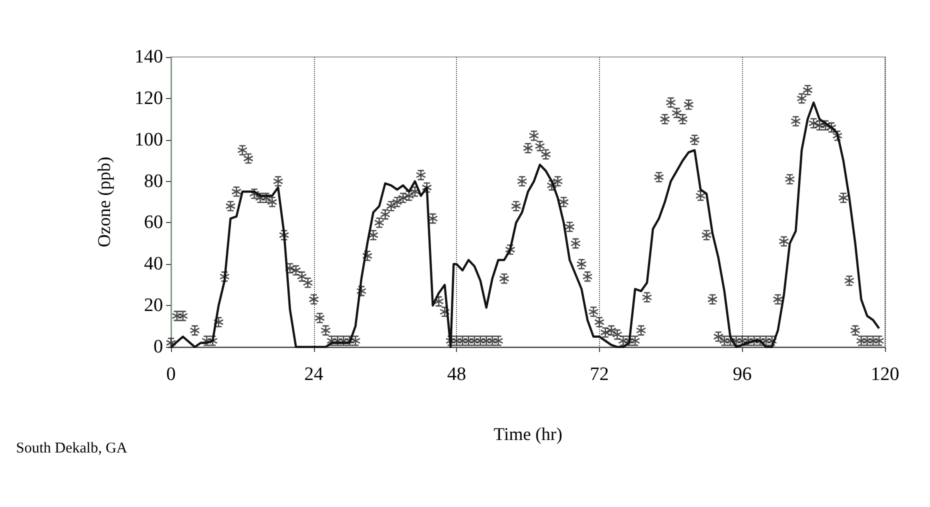  Describe the element at coordinates (148, 139) in the screenshot. I see `y-tick-label: 100` at that location.